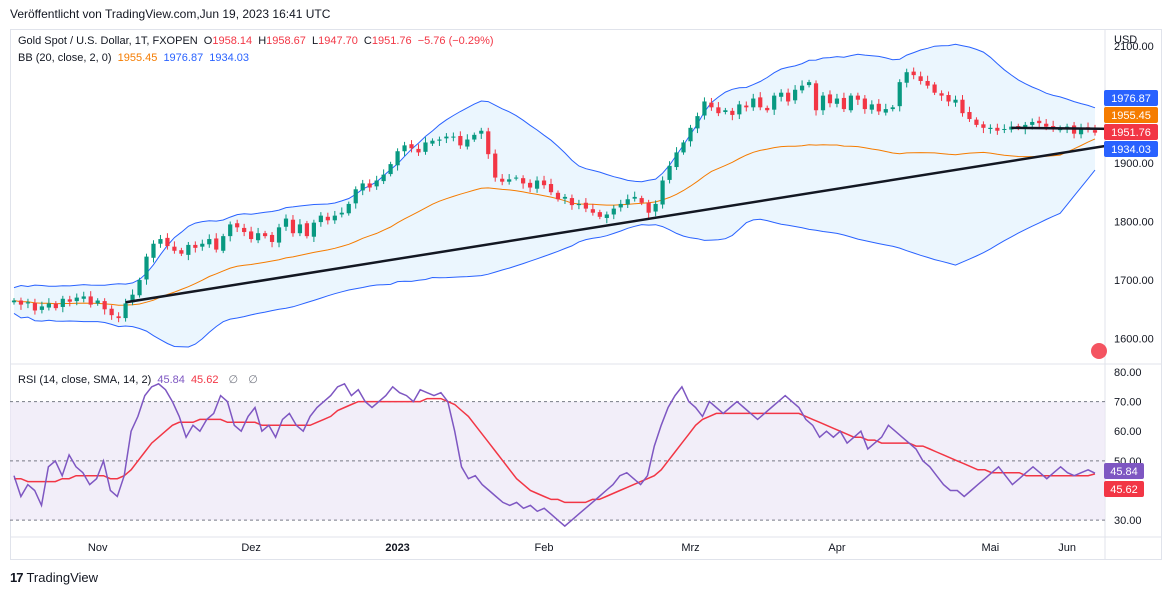  What do you see at coordinates (1124, 489) in the screenshot?
I see `rsi-value-tag: 45.62` at bounding box center [1124, 489].